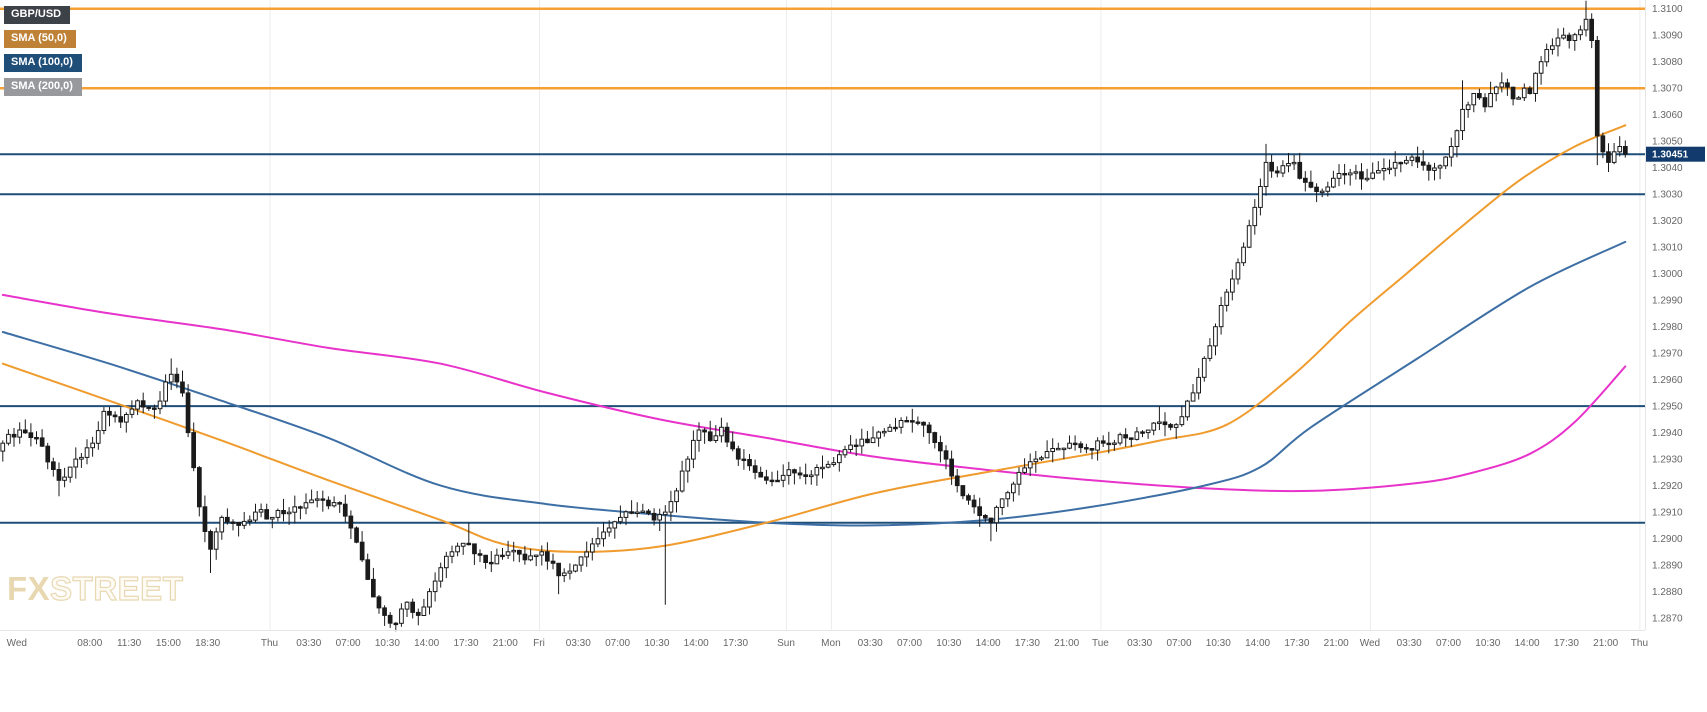 The width and height of the screenshot is (1707, 712). Describe the element at coordinates (1667, 433) in the screenshot. I see `price-tick-label: 1.2940` at that location.